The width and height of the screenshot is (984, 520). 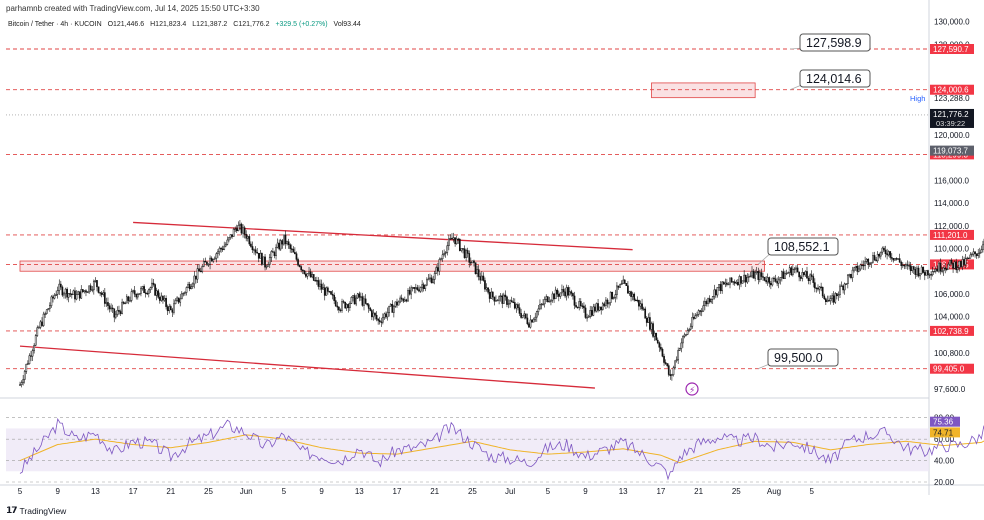 What do you see at coordinates (55, 24) in the screenshot?
I see `symbol-name: Bitcoin / Tether · 4h · KUCOIN` at bounding box center [55, 24].